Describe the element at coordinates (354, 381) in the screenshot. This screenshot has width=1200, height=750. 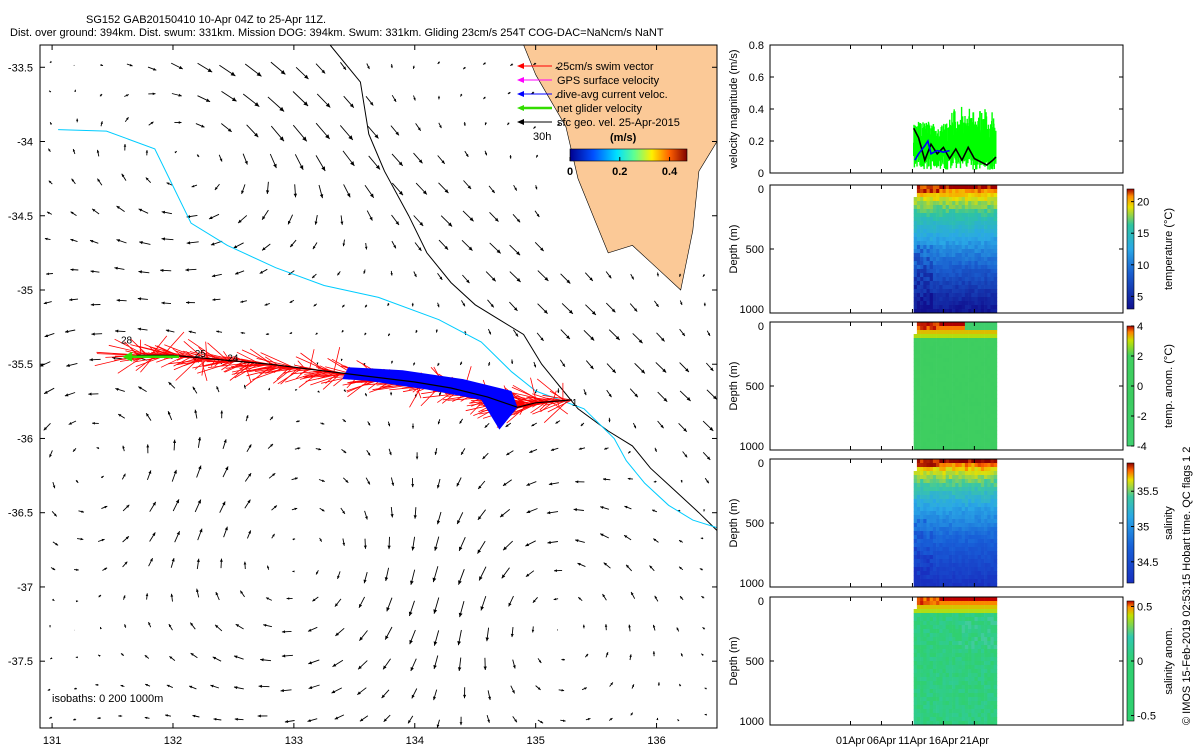
I see `glider-track` at that location.